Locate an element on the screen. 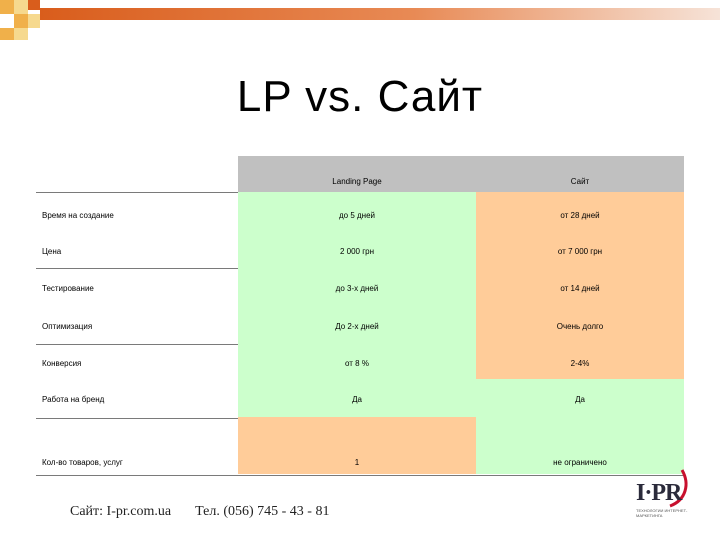 This screenshot has height=540, width=720. logo-swoosh-icon is located at coordinates (678, 488).